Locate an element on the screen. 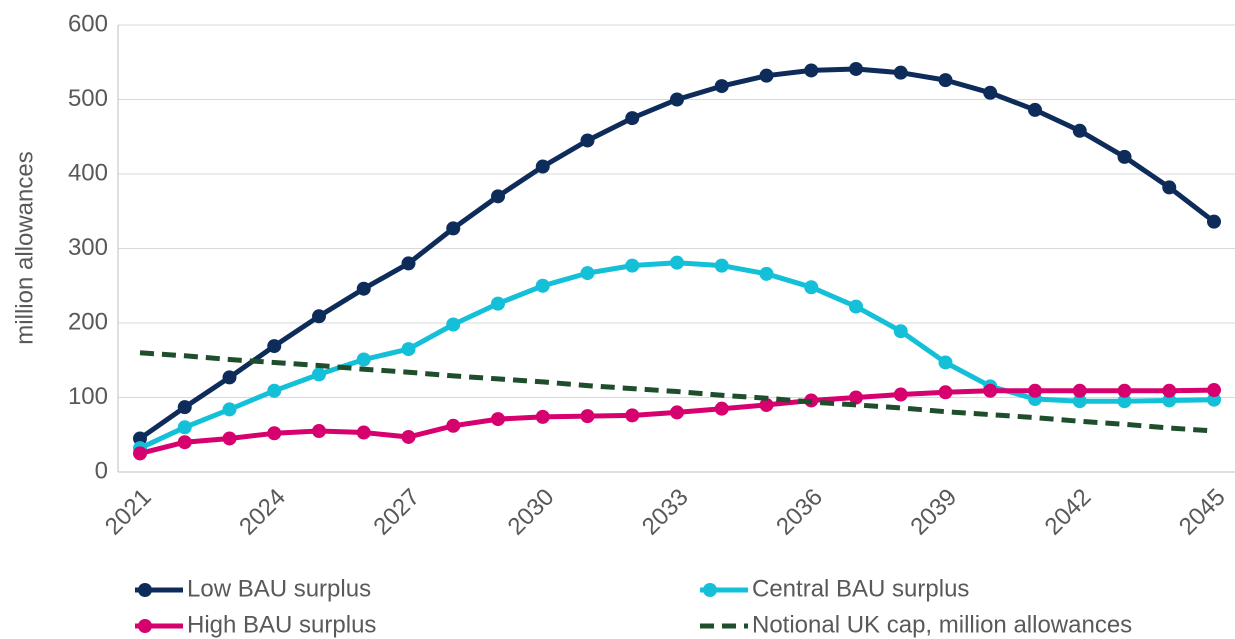 This screenshot has width=1235, height=639. legend-label: Low BAU surplus is located at coordinates (279, 588).